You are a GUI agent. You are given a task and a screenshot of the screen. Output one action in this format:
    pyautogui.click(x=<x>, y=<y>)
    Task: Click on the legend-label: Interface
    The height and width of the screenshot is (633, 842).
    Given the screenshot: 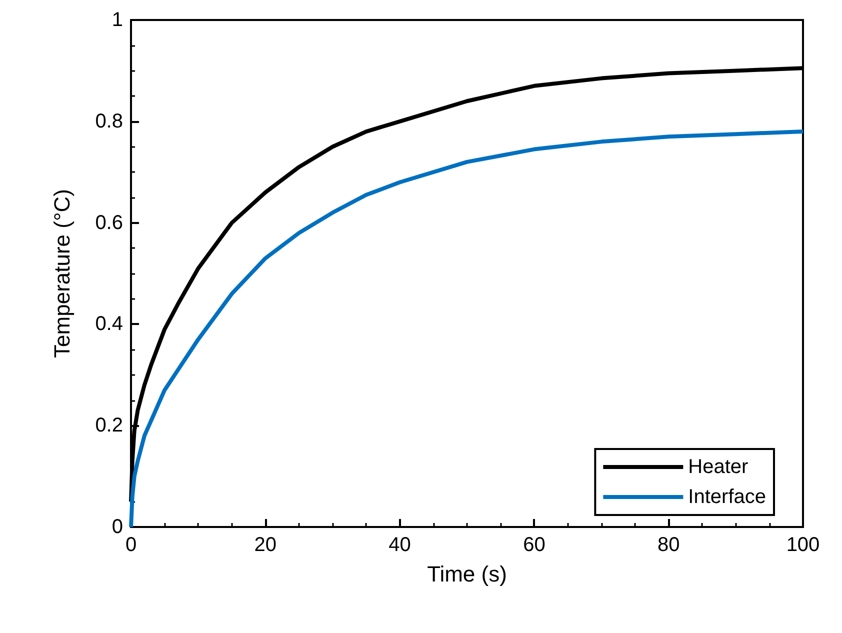 What is the action you would take?
    pyautogui.click(x=727, y=497)
    